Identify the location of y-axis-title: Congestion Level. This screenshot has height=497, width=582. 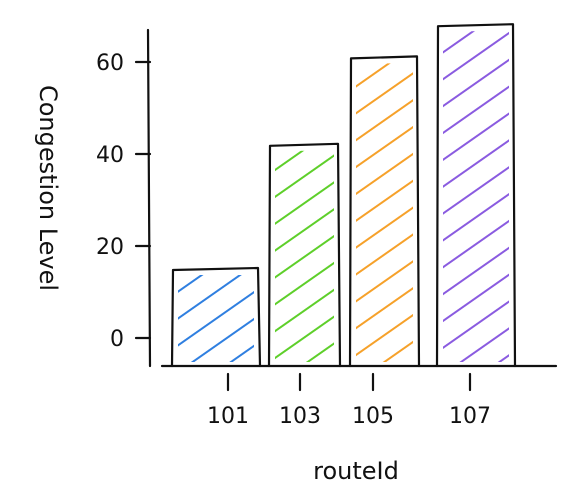
(48, 188).